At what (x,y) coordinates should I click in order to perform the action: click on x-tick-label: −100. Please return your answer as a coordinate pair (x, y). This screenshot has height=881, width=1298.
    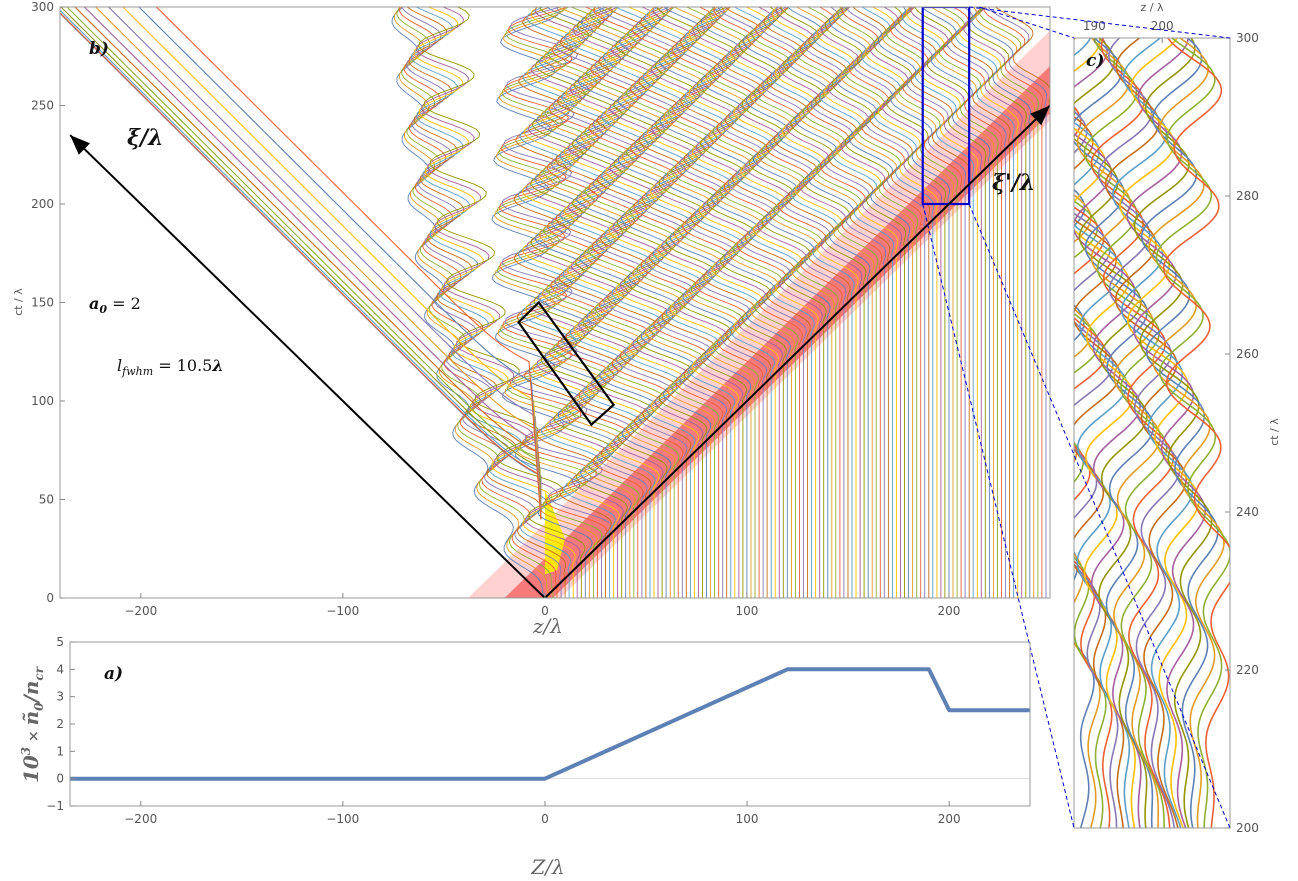
    Looking at the image, I should click on (342, 819).